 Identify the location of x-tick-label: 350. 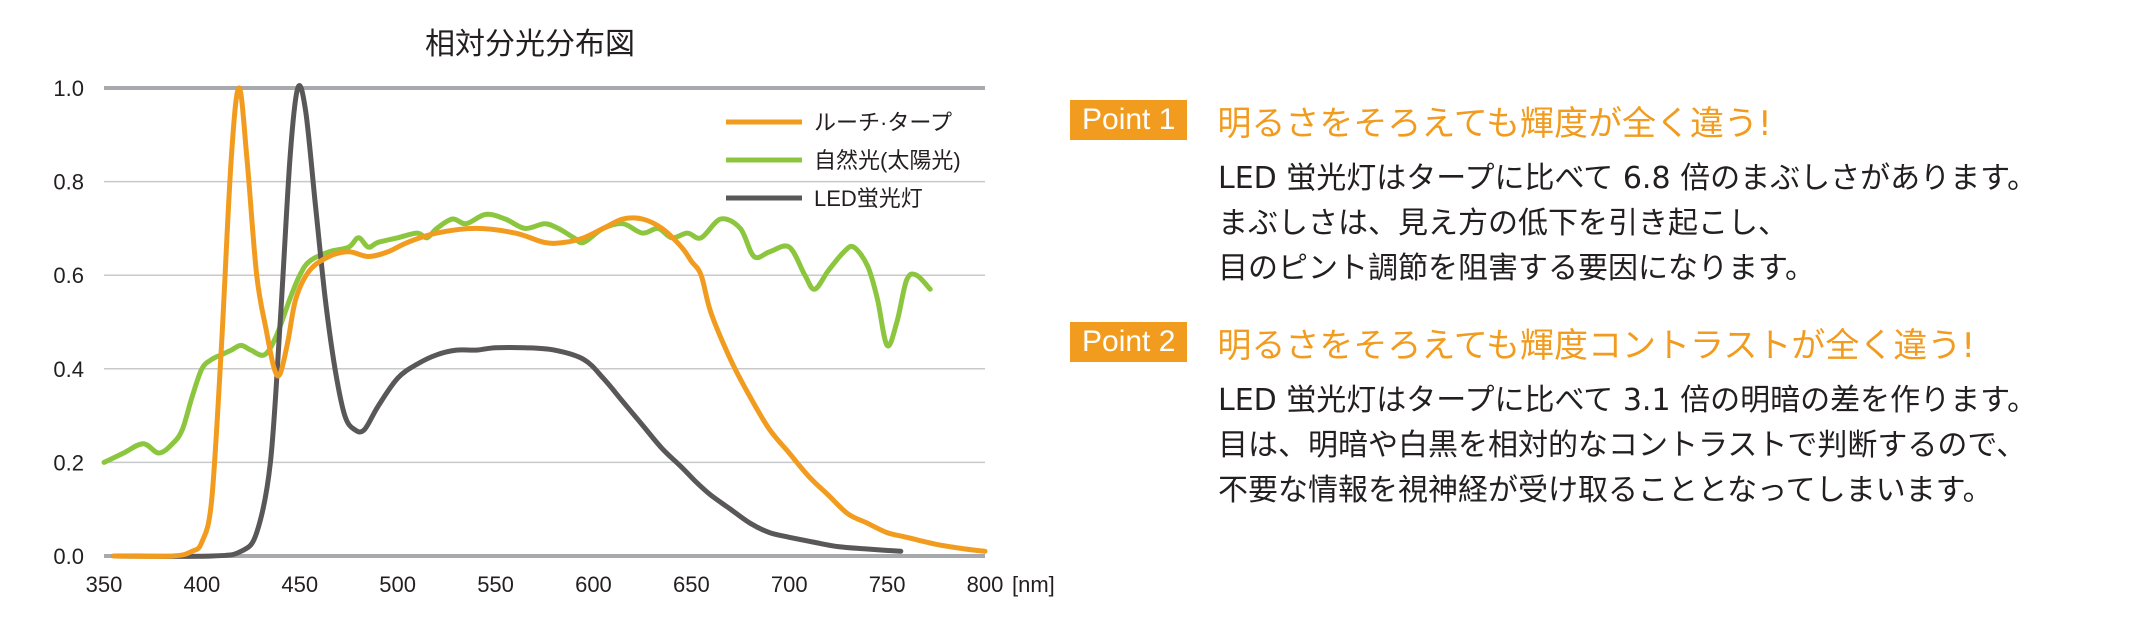
(104, 584).